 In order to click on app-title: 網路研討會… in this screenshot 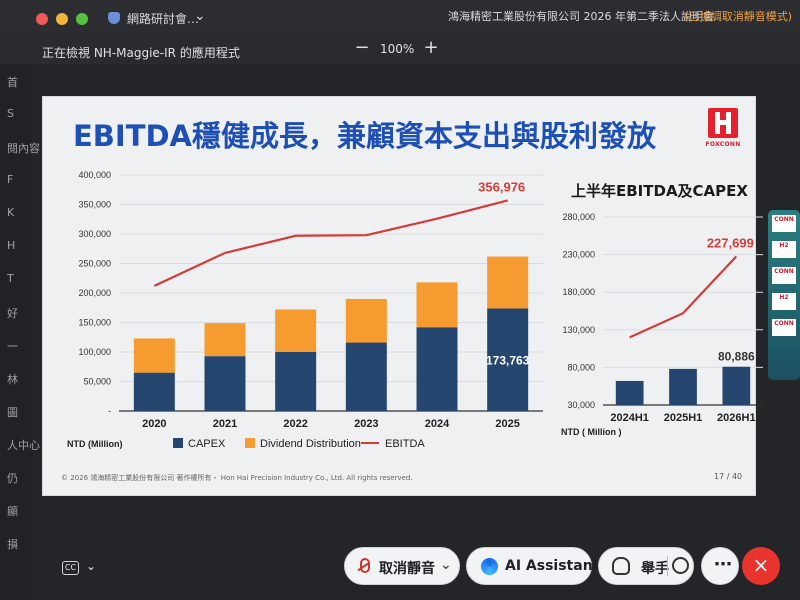, I will do `click(163, 19)`.